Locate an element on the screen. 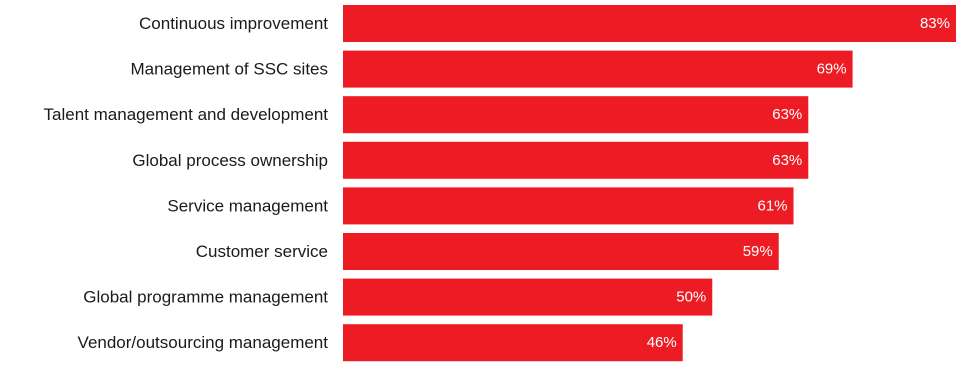  value-label: 83% is located at coordinates (935, 23).